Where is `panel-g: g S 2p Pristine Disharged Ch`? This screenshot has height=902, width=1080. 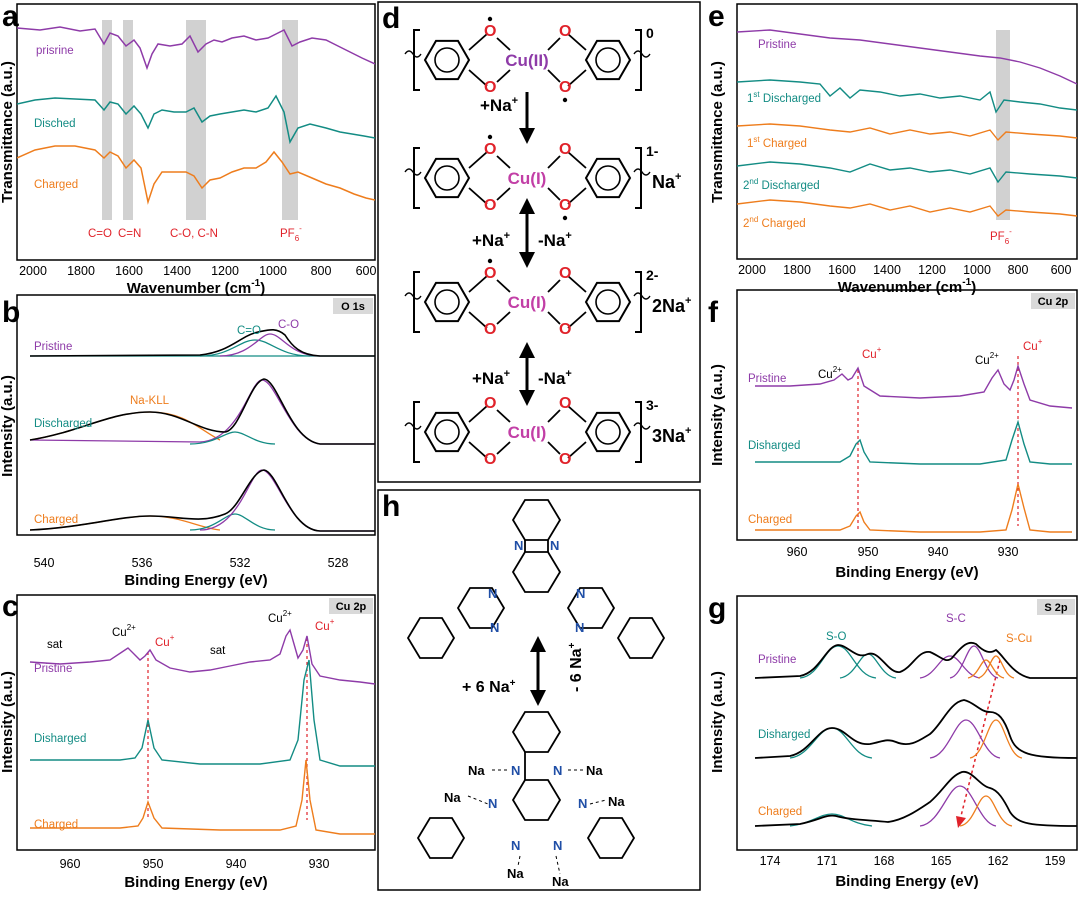
panel-g: g S 2p Pristine Disharged Ch is located at coordinates (893, 741).